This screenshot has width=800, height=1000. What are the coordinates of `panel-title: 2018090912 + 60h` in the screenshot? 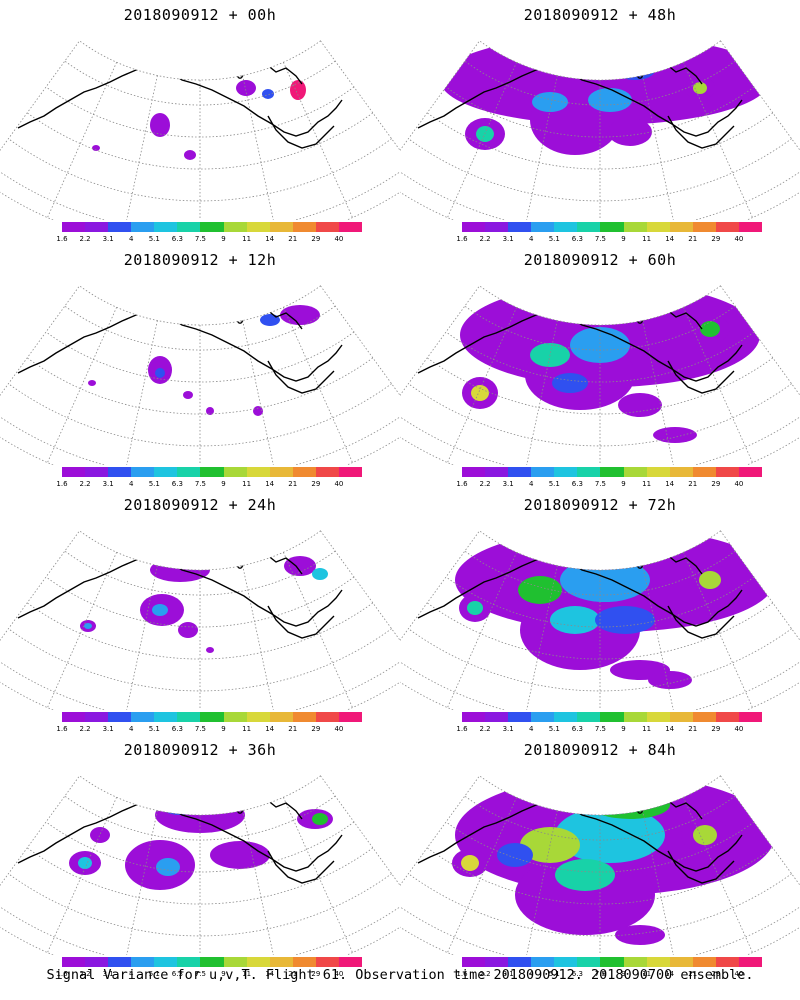 It's located at (600, 260).